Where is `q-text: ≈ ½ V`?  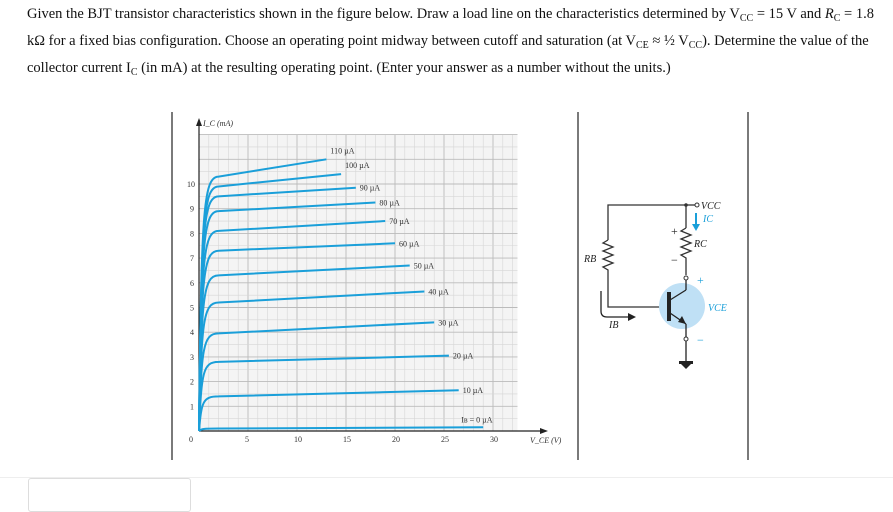 q-text: ≈ ½ V is located at coordinates (668, 41).